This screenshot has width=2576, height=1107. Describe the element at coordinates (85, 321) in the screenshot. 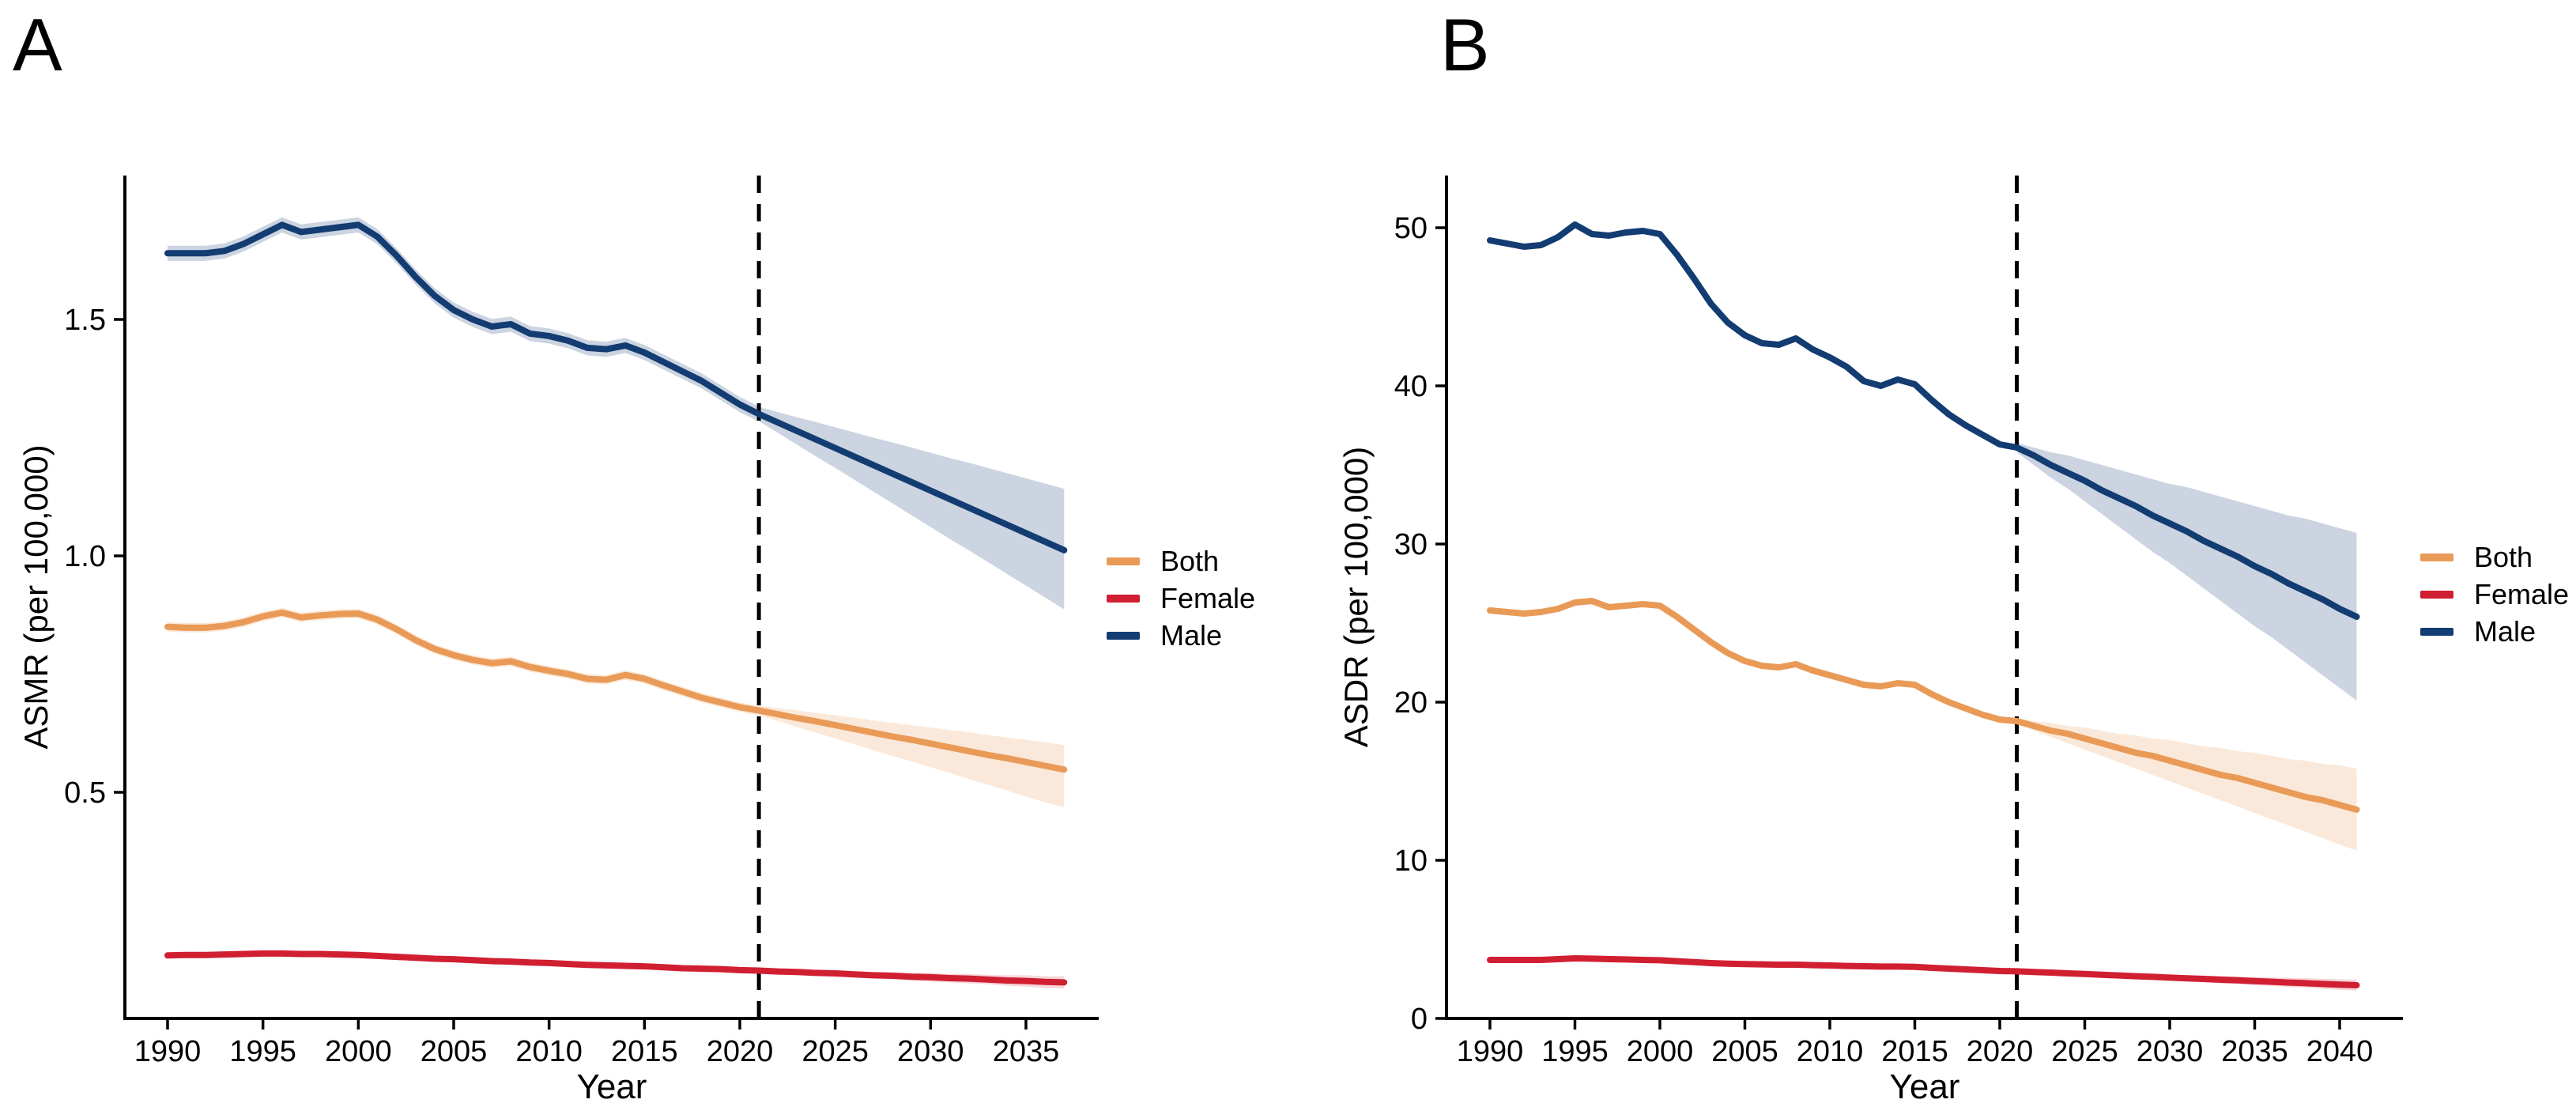

I see `y-tick-label: 1.5` at that location.